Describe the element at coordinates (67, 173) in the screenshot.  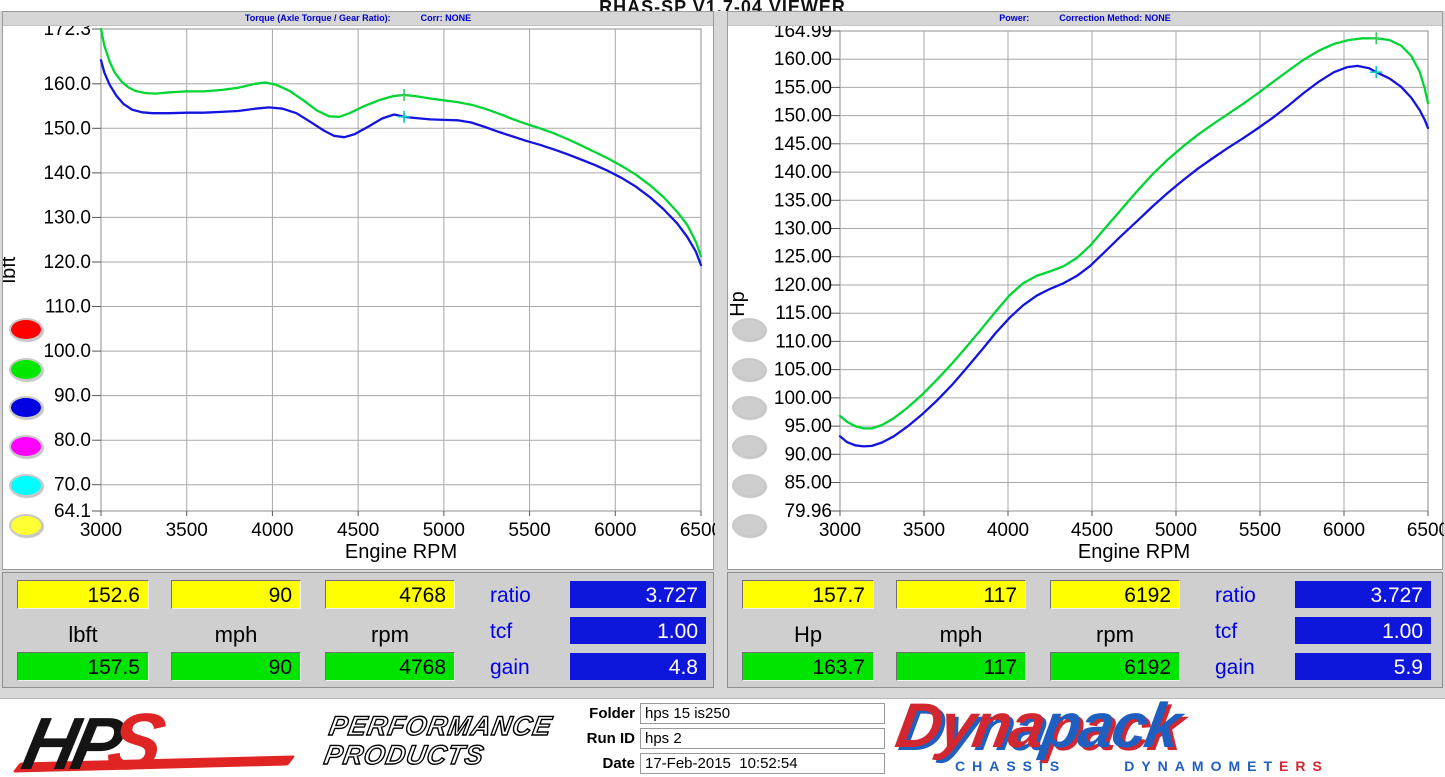
I see `y-tick-label: 140.0` at that location.